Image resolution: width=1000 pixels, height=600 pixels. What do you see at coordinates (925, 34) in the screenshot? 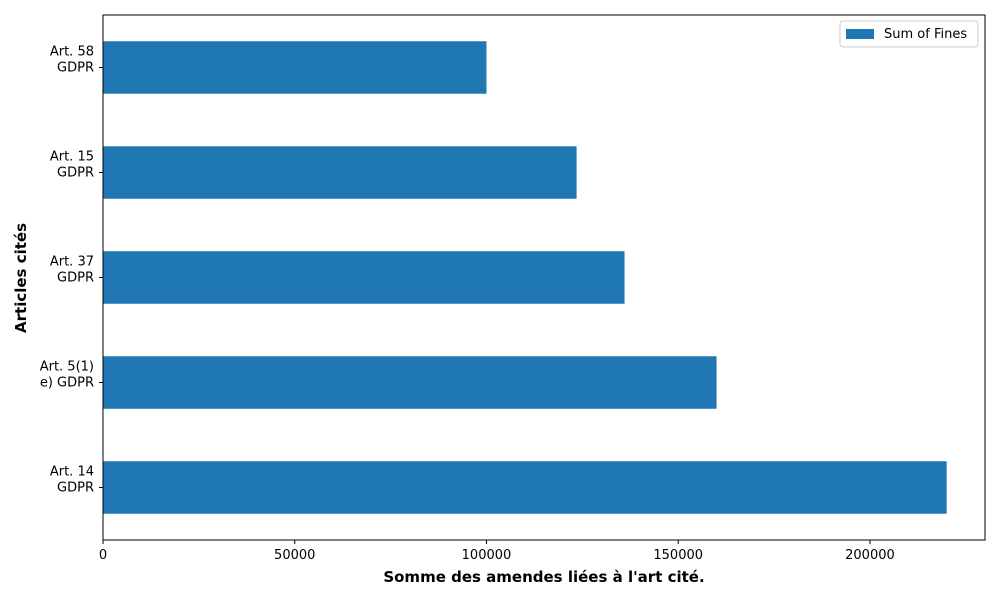
I see `legend-label: Sum of Fines` at bounding box center [925, 34].